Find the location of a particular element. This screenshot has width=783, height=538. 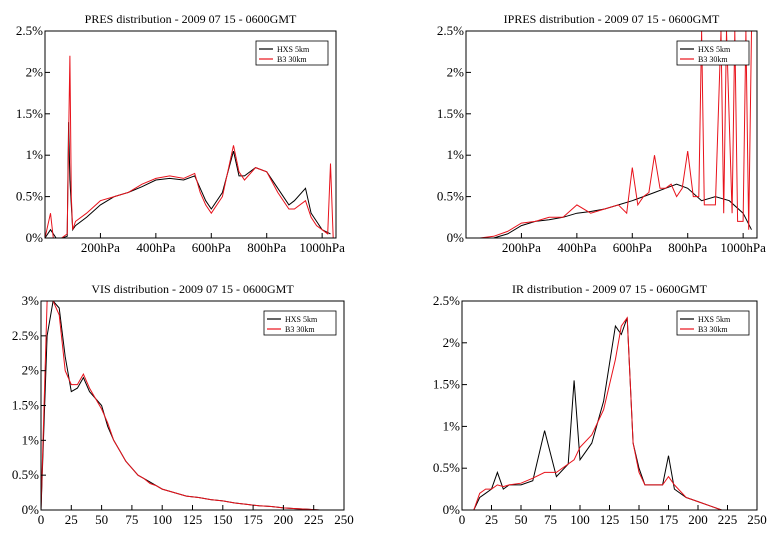

chart-title: VIS distribution - 2009 07 15 - 0600GMT is located at coordinates (192, 289).